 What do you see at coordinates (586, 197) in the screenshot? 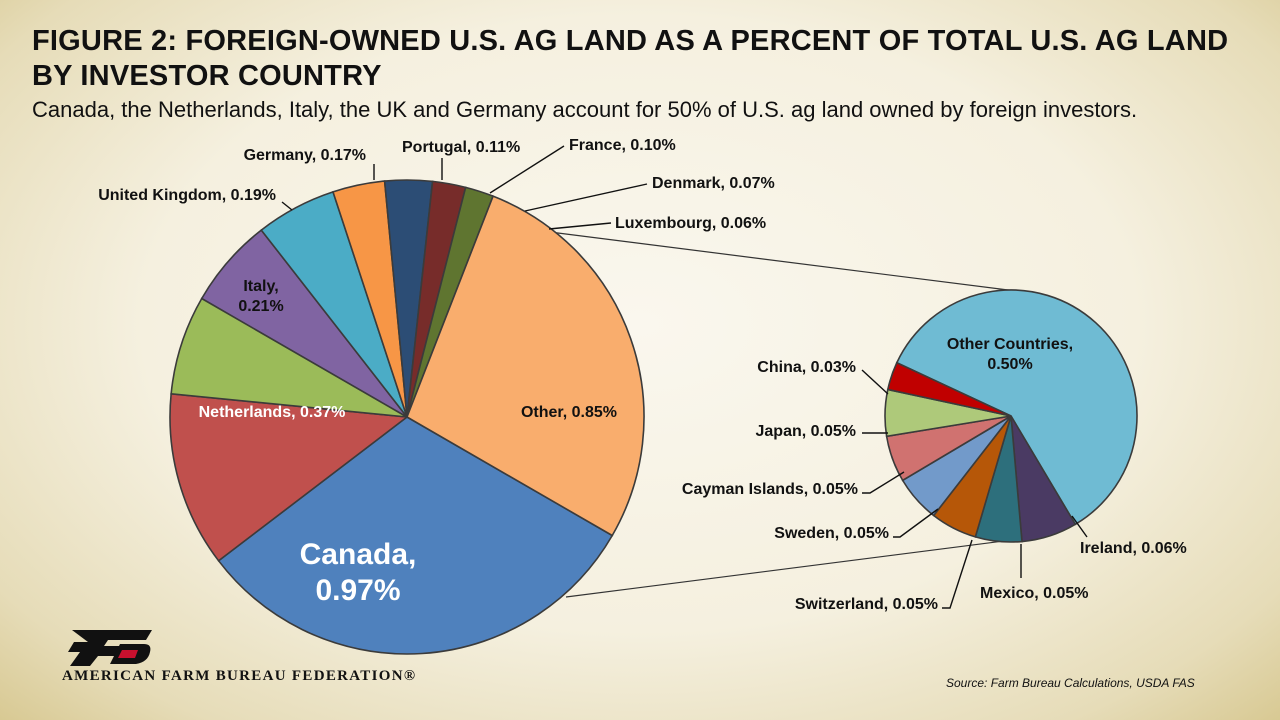
I see `leader-line-denmark` at bounding box center [586, 197].